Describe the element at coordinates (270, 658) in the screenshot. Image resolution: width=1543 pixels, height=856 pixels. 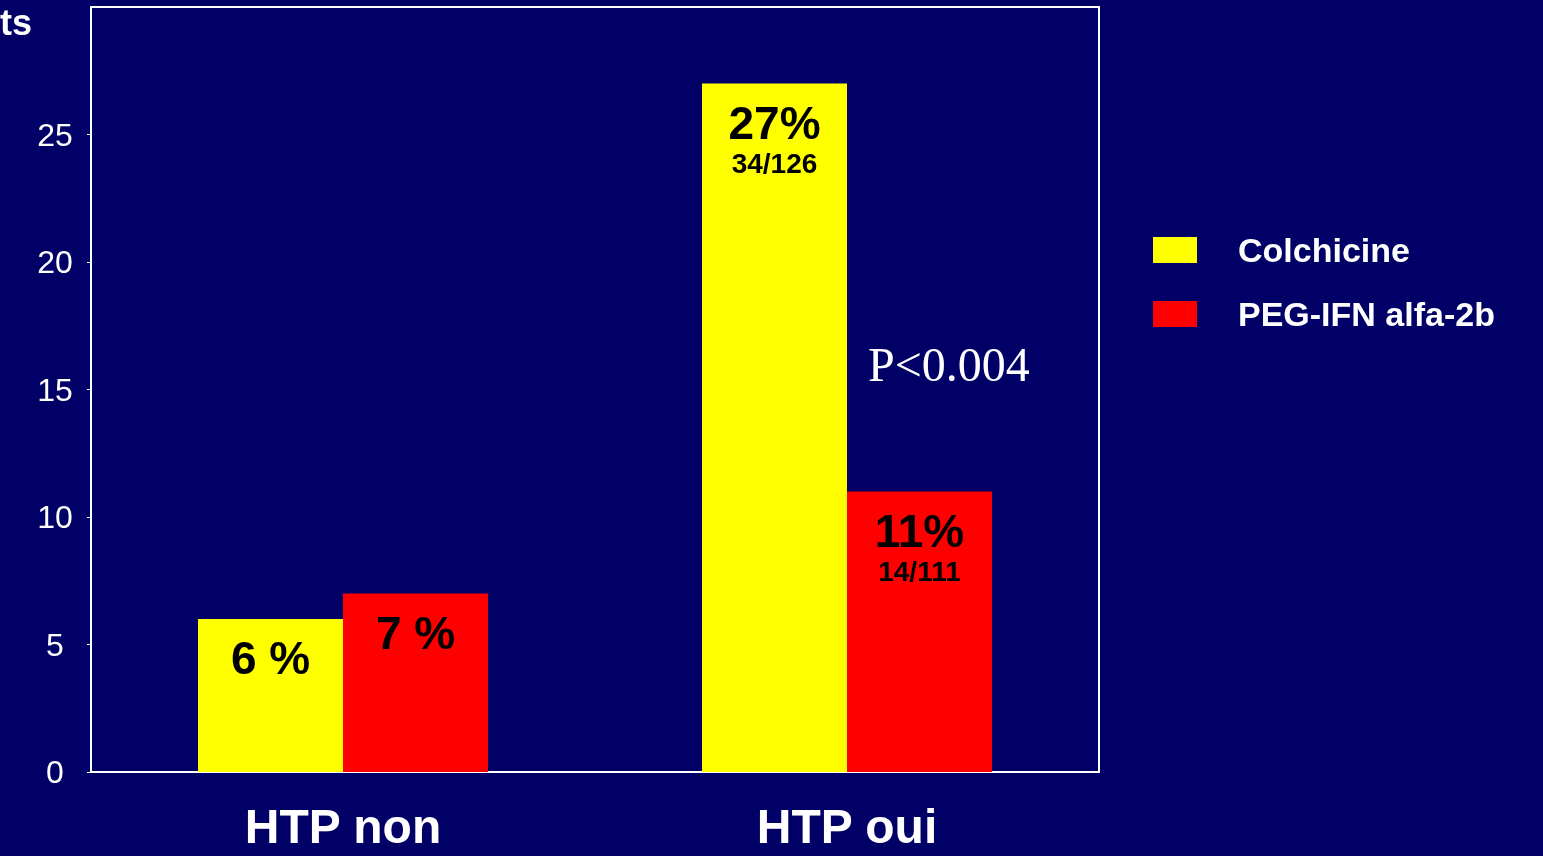
I see `data-label: 6 %` at that location.